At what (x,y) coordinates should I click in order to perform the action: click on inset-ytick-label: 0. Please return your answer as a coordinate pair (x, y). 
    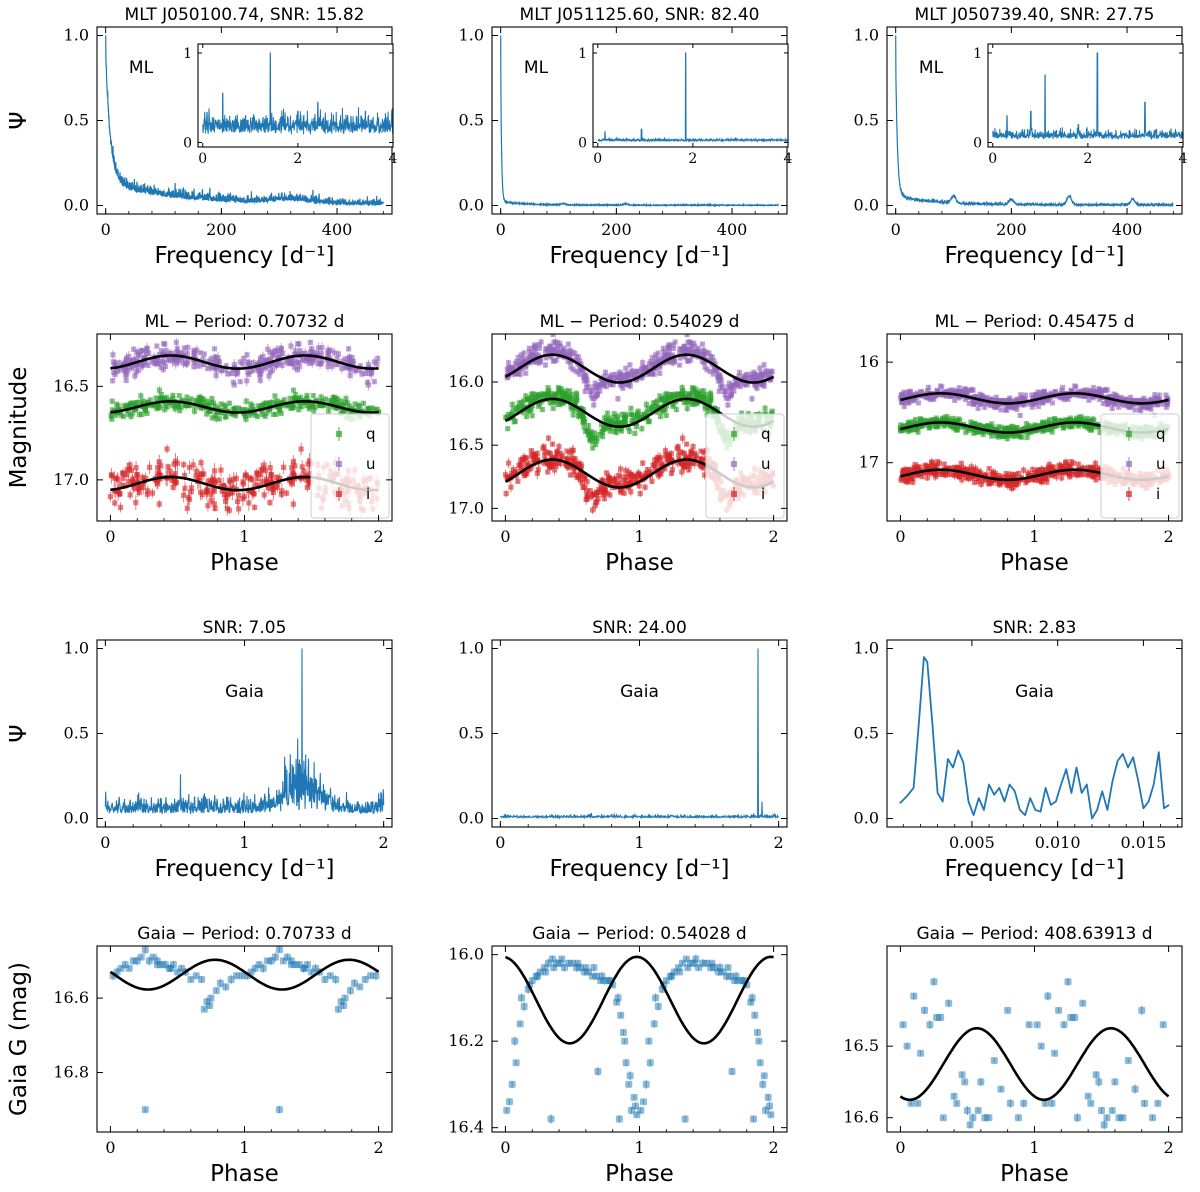
    Looking at the image, I should click on (187, 144).